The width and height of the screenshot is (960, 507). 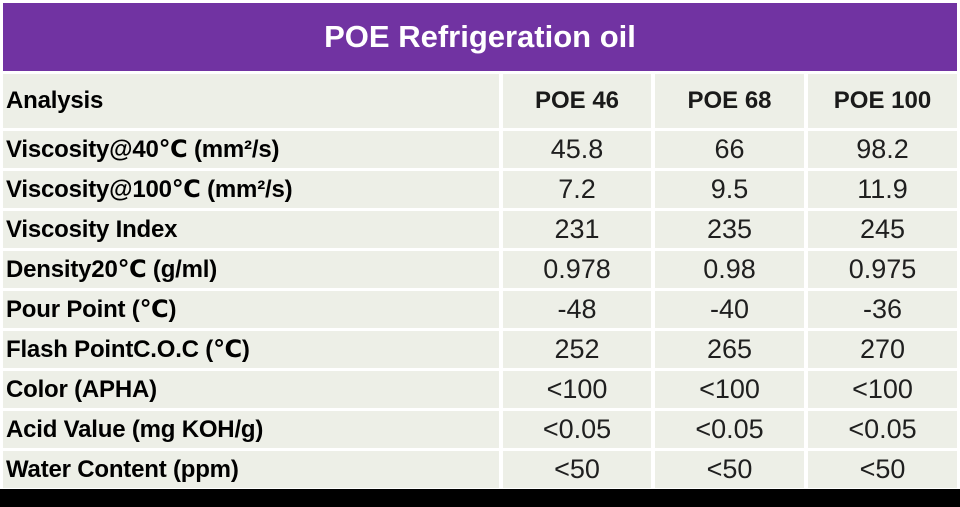 I want to click on cell-value: -40, so click(x=729, y=309).